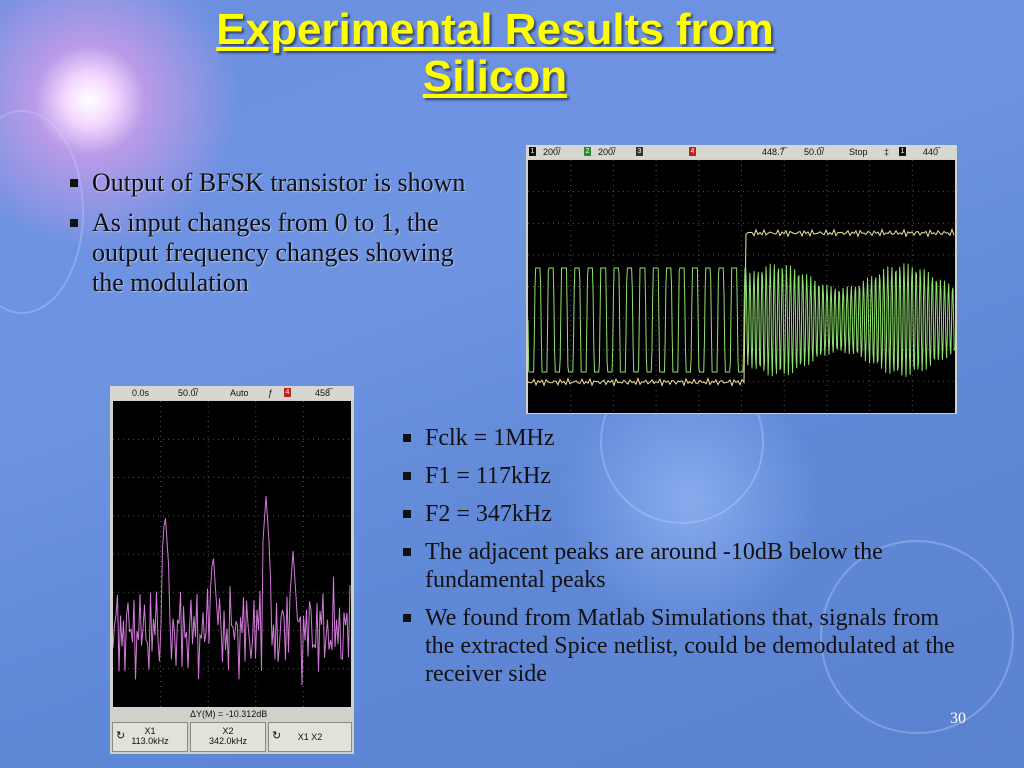 This screenshot has width=1024, height=768. Describe the element at coordinates (858, 152) in the screenshot. I see `run-mode: Stop` at that location.